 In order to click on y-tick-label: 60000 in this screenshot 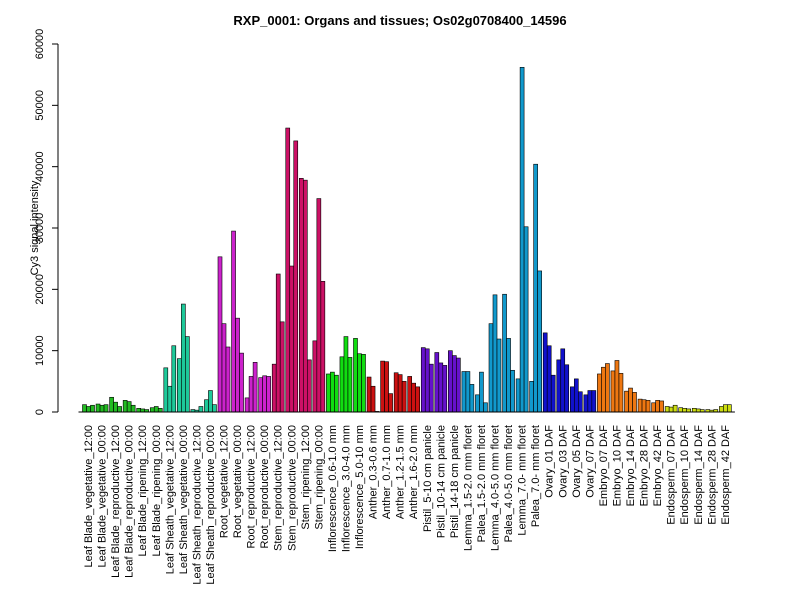, I will do `click(40, 44)`.